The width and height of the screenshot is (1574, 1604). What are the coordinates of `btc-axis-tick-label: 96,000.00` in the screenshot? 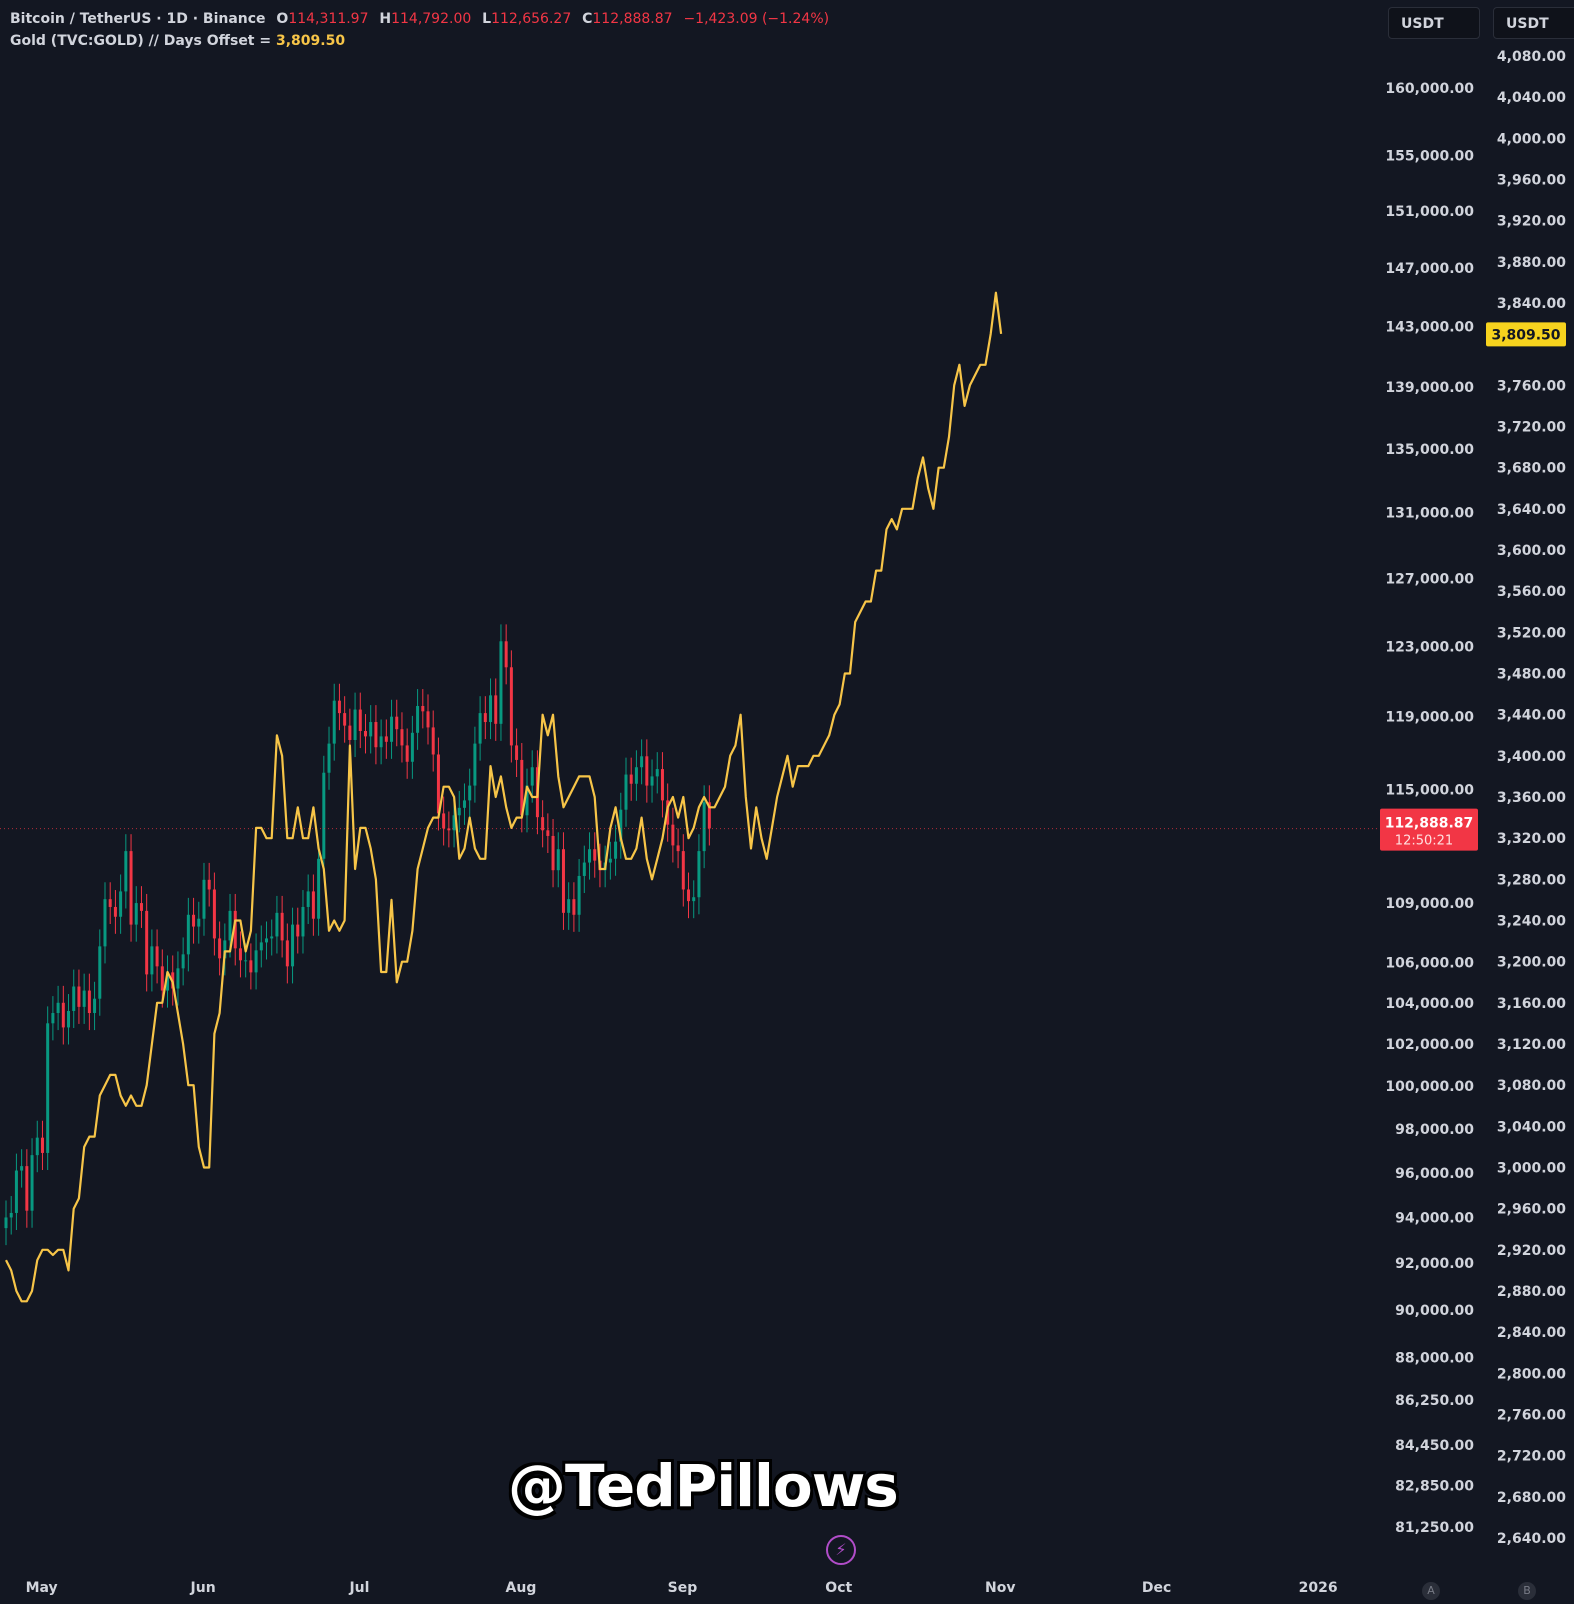 It's located at (1434, 1174).